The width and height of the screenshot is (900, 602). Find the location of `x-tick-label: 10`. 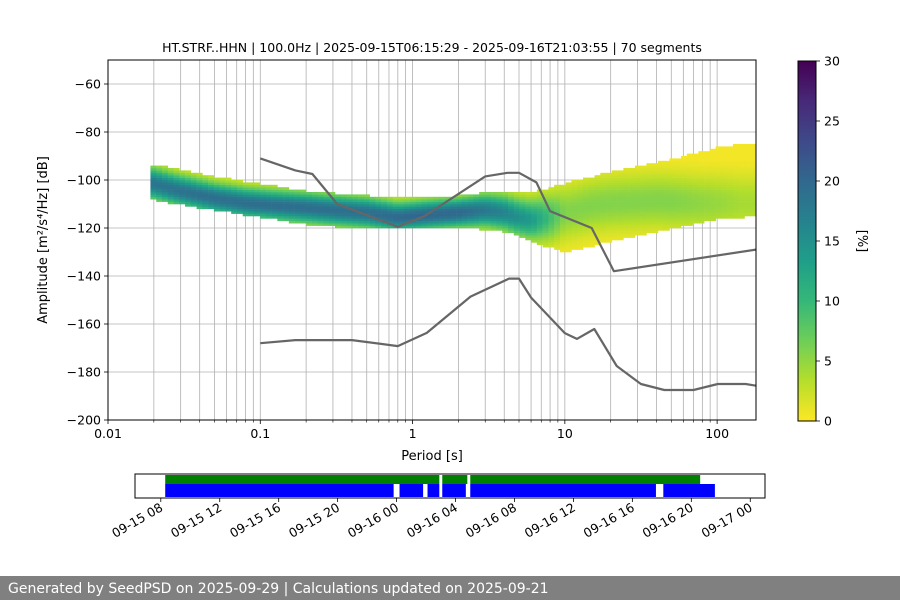

x-tick-label: 10 is located at coordinates (565, 433).